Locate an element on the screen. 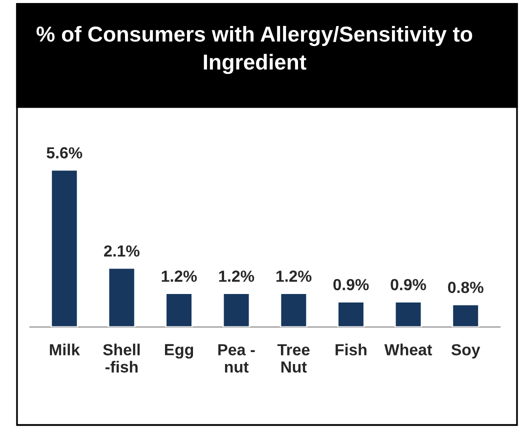  data-label: 0.8% is located at coordinates (466, 288).